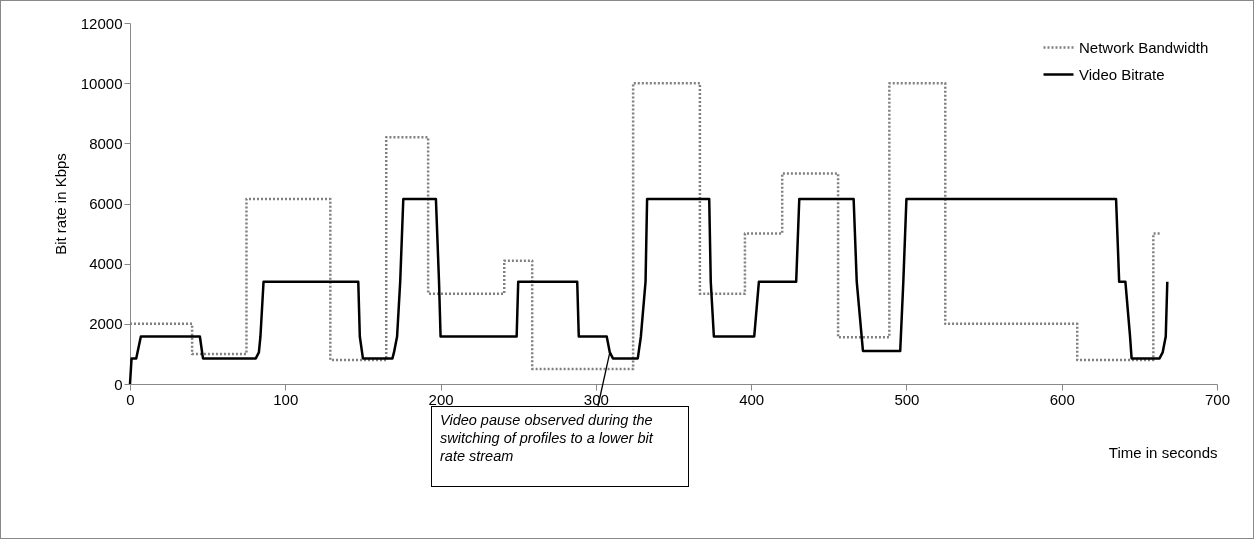 This screenshot has height=540, width=1254. I want to click on legend-label: Video Bitrate, so click(1122, 74).